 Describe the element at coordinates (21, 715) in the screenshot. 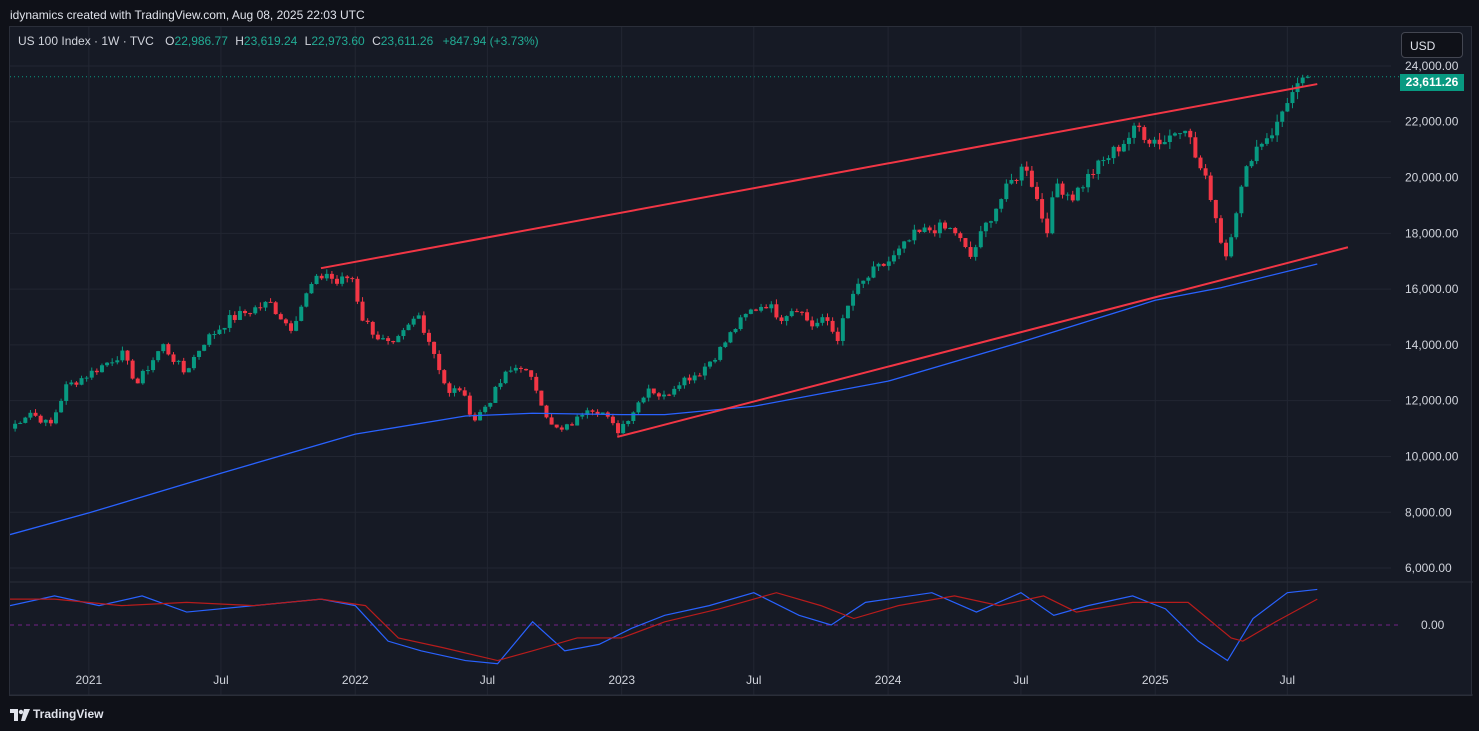

I see `tradingview-logo-icon` at that location.